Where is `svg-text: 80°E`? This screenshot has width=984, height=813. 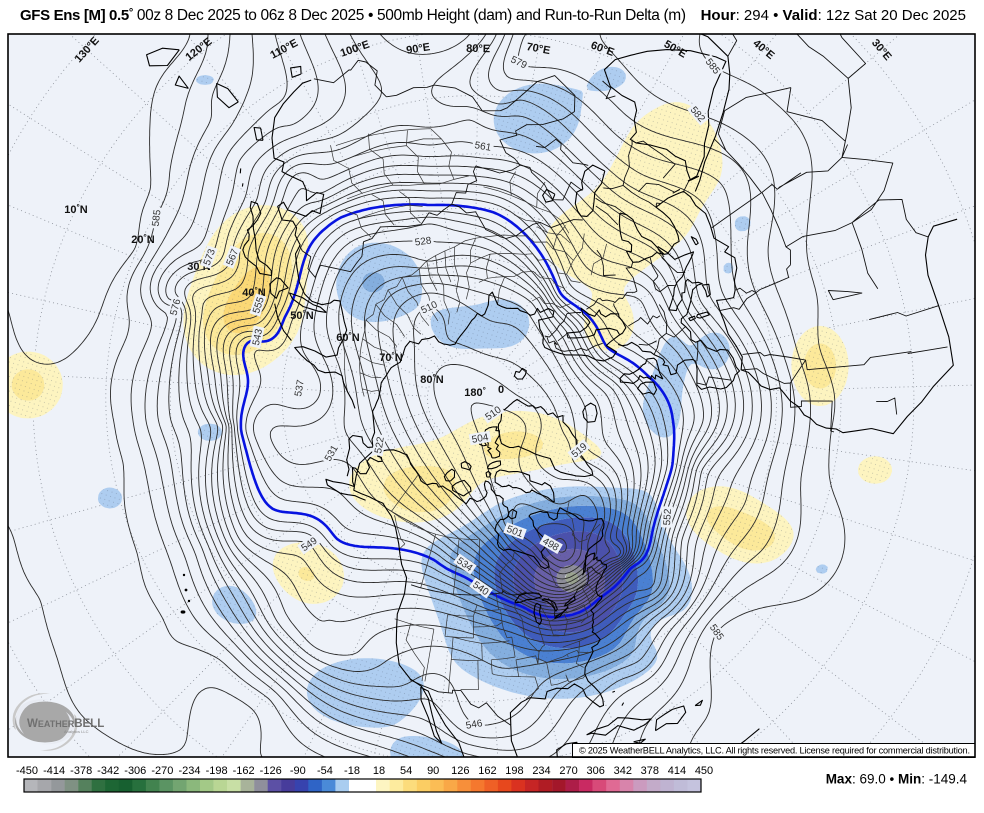 svg-text: 80°E is located at coordinates (478, 49).